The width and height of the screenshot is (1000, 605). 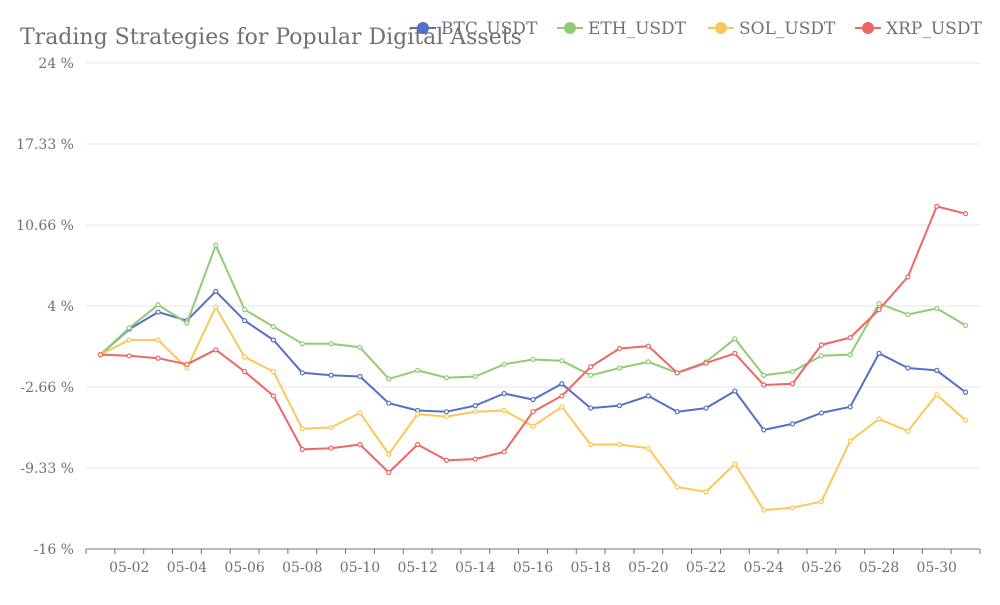 I want to click on legend-item-eth-usdt: ETH_USDT, so click(x=622, y=29).